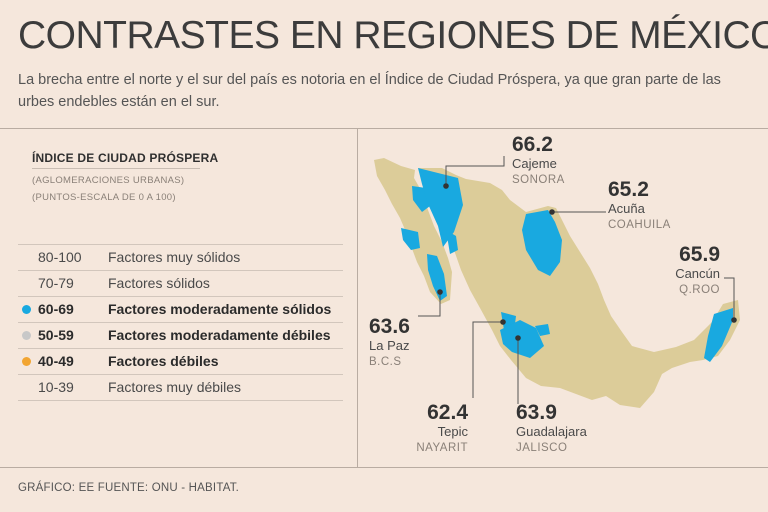  Describe the element at coordinates (56, 335) in the screenshot. I see `legend-range: 50-59` at that location.